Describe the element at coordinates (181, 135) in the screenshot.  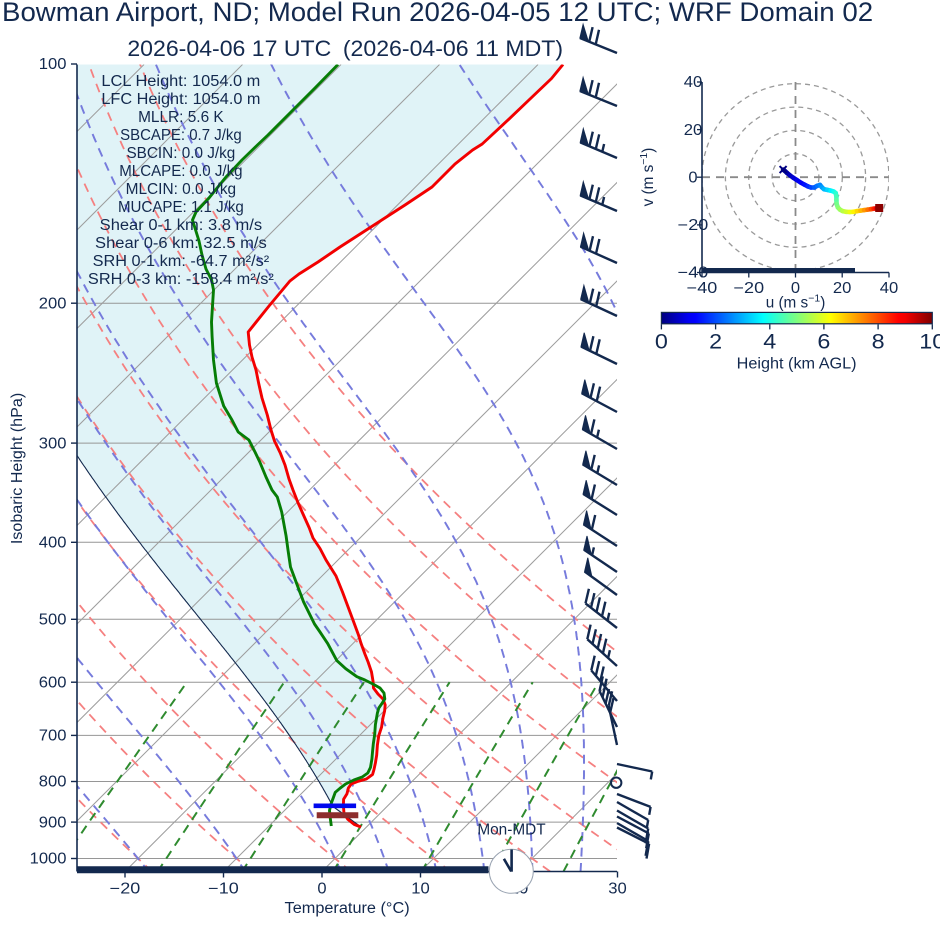
I see `svg-text: SBCAPE: 0.7 J/kg` at that location.